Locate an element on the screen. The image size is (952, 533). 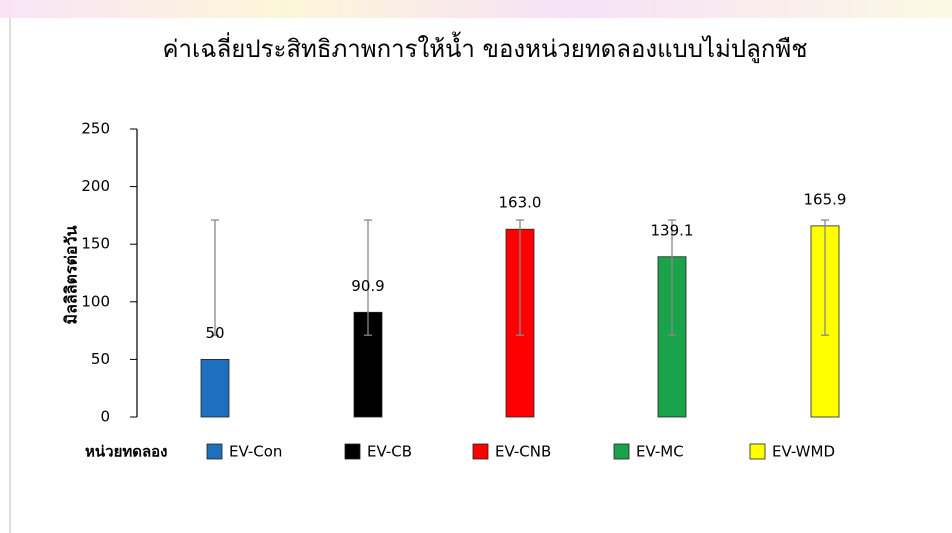
y-tick-label: 100 is located at coordinates (95, 301).